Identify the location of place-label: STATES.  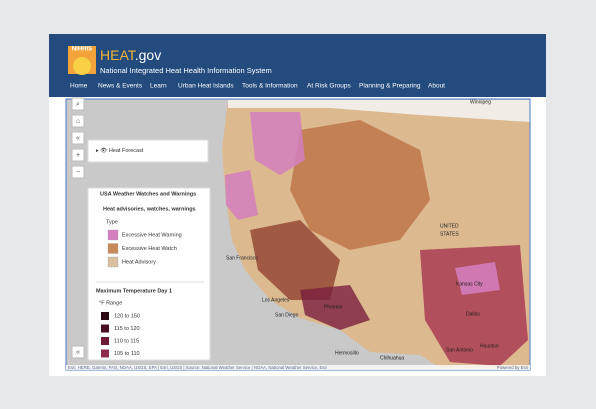
(449, 234).